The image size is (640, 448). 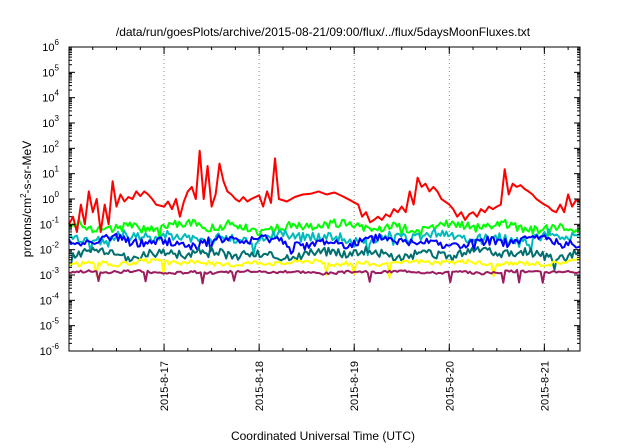 I want to click on y-tick-label: 10⁵, so click(x=50, y=71).